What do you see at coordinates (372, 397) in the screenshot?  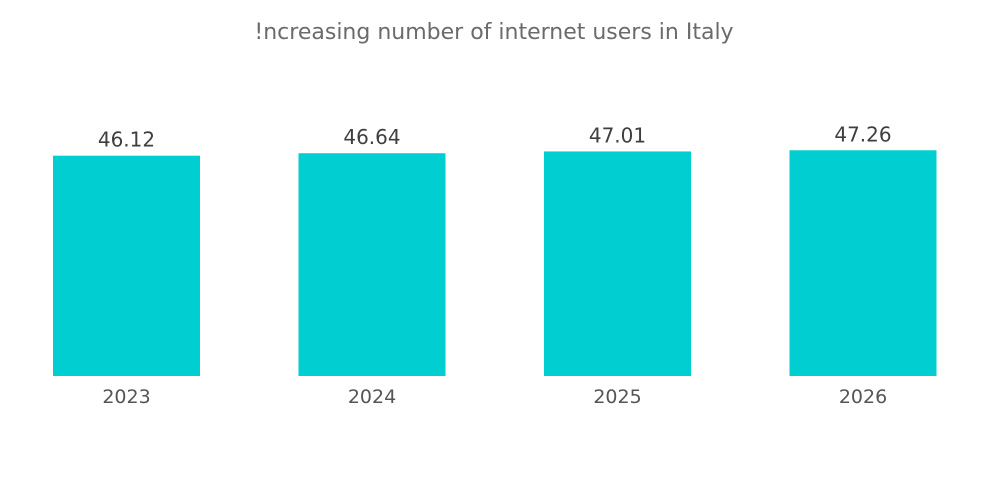 I see `x-tick-label: 2024` at bounding box center [372, 397].